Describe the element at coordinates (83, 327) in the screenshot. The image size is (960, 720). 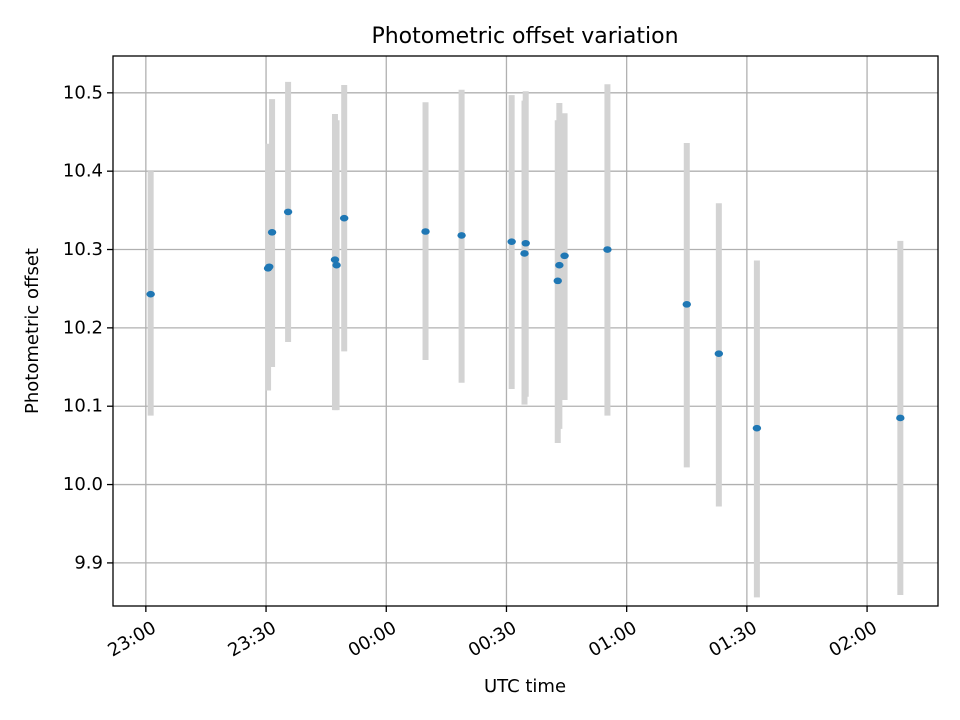
I see `y-tick-label: 10.2` at that location.